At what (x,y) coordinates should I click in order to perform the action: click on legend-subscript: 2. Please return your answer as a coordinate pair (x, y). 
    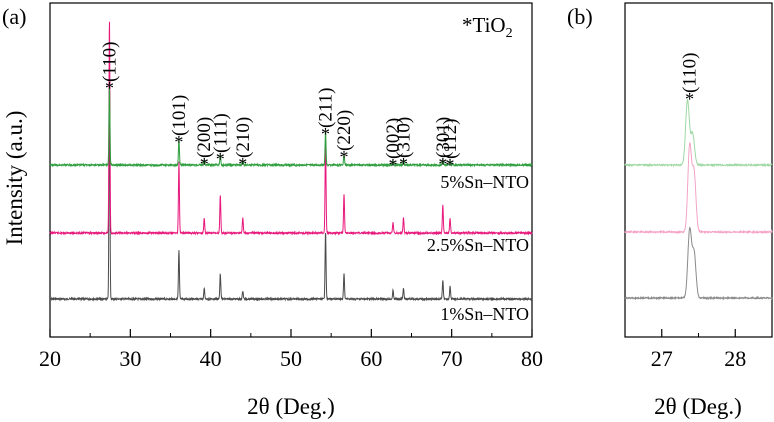
    Looking at the image, I should click on (509, 33).